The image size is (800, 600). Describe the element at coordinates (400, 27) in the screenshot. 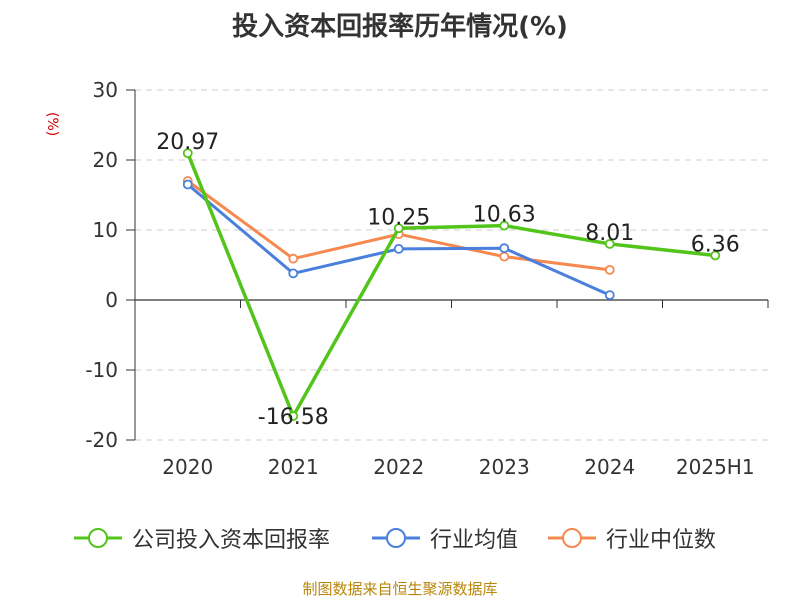

I see `chart-title: 投入资本回报率历年情况(%)` at that location.